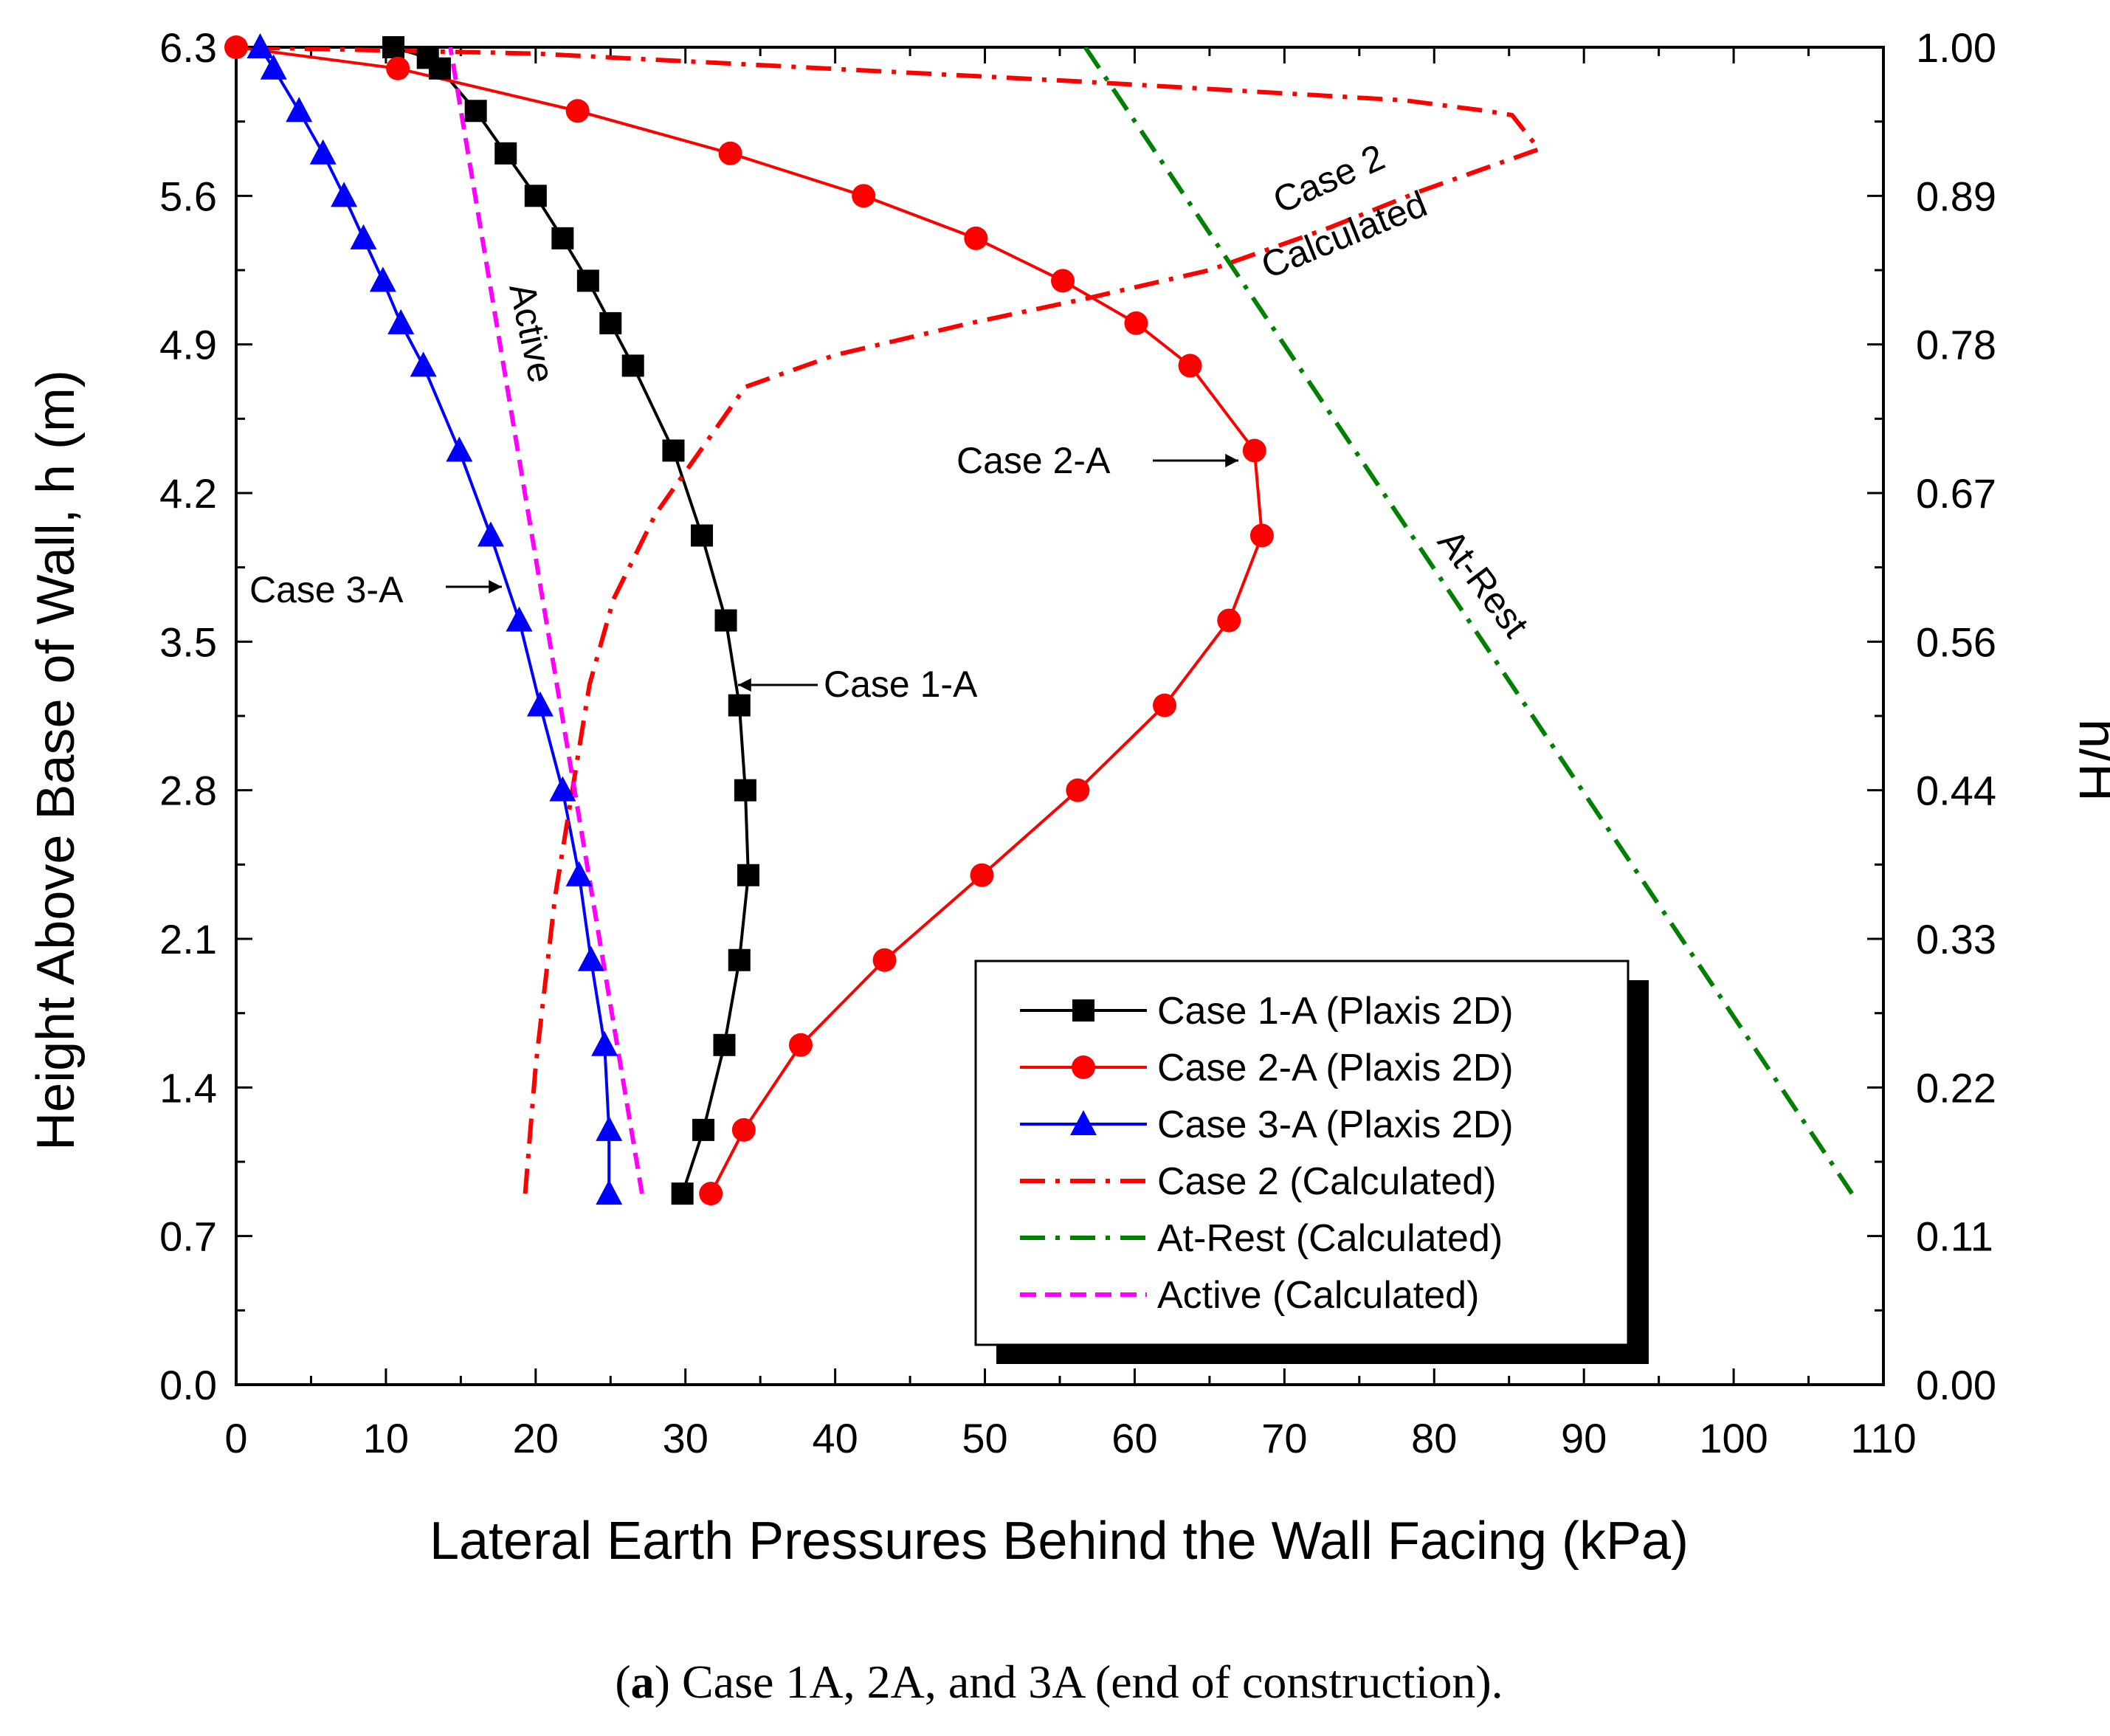 This screenshot has height=1736, width=2110. I want to click on x-tick-label: 90, so click(1584, 1438).